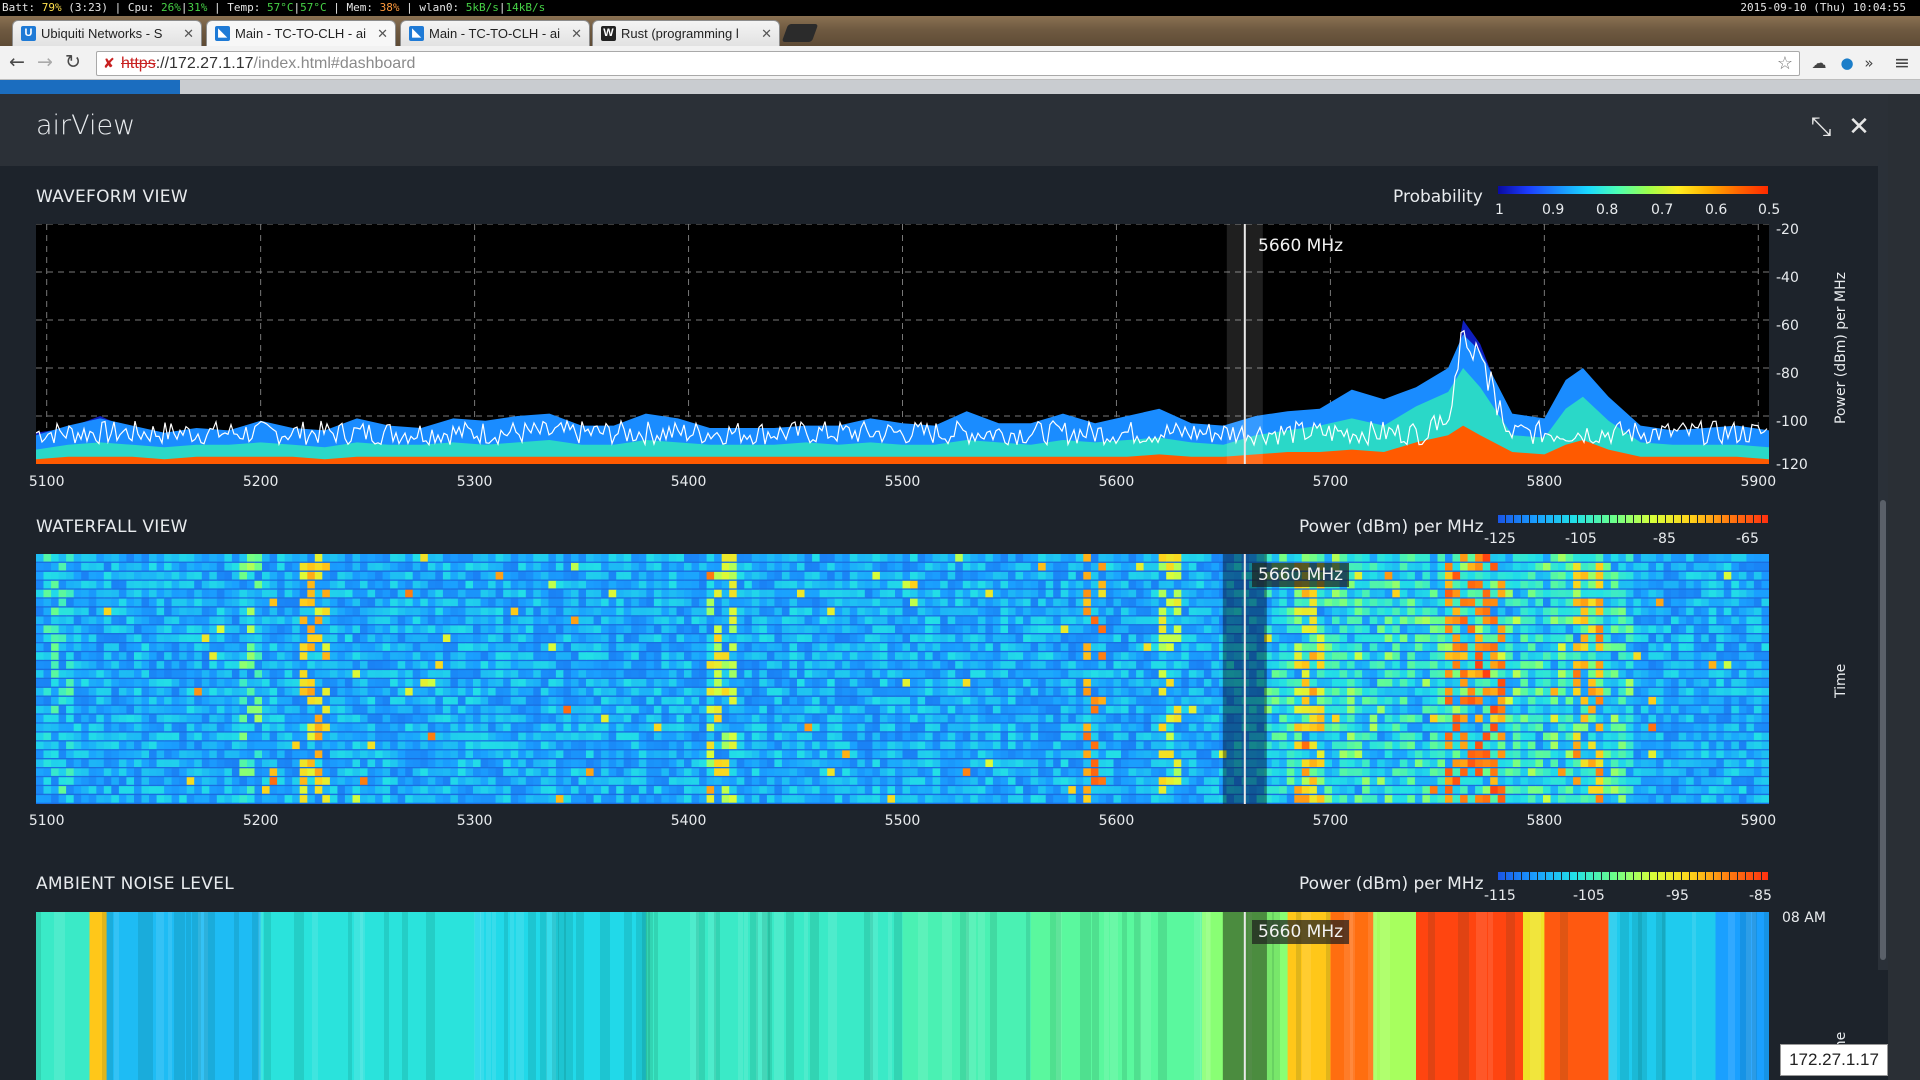 The width and height of the screenshot is (1920, 1080). I want to click on menu-icon: ≡, so click(1902, 63).